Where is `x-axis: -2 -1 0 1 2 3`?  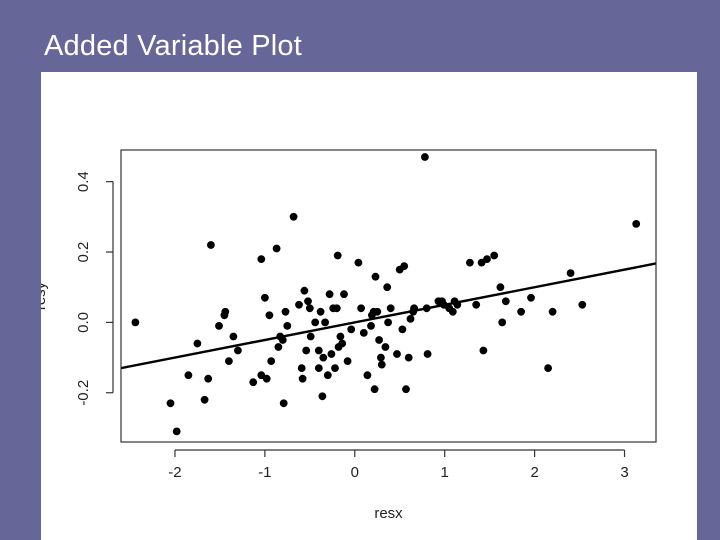 x-axis: -2 -1 0 1 2 3 is located at coordinates (398, 465).